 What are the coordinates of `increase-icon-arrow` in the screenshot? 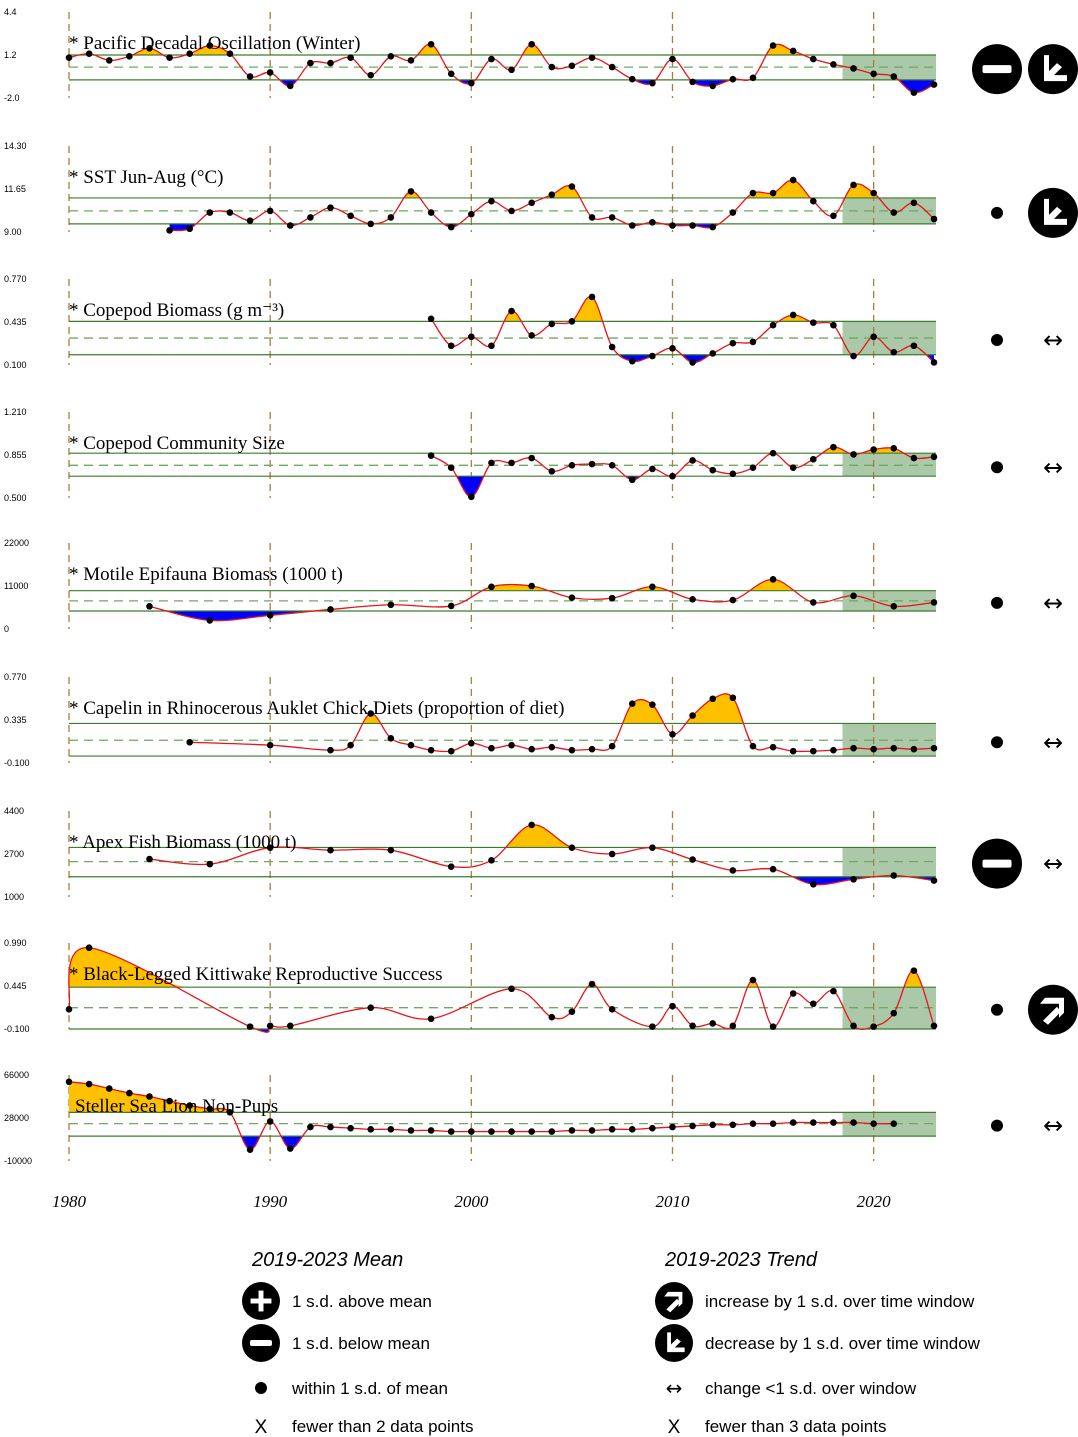 It's located at (673, 1302).